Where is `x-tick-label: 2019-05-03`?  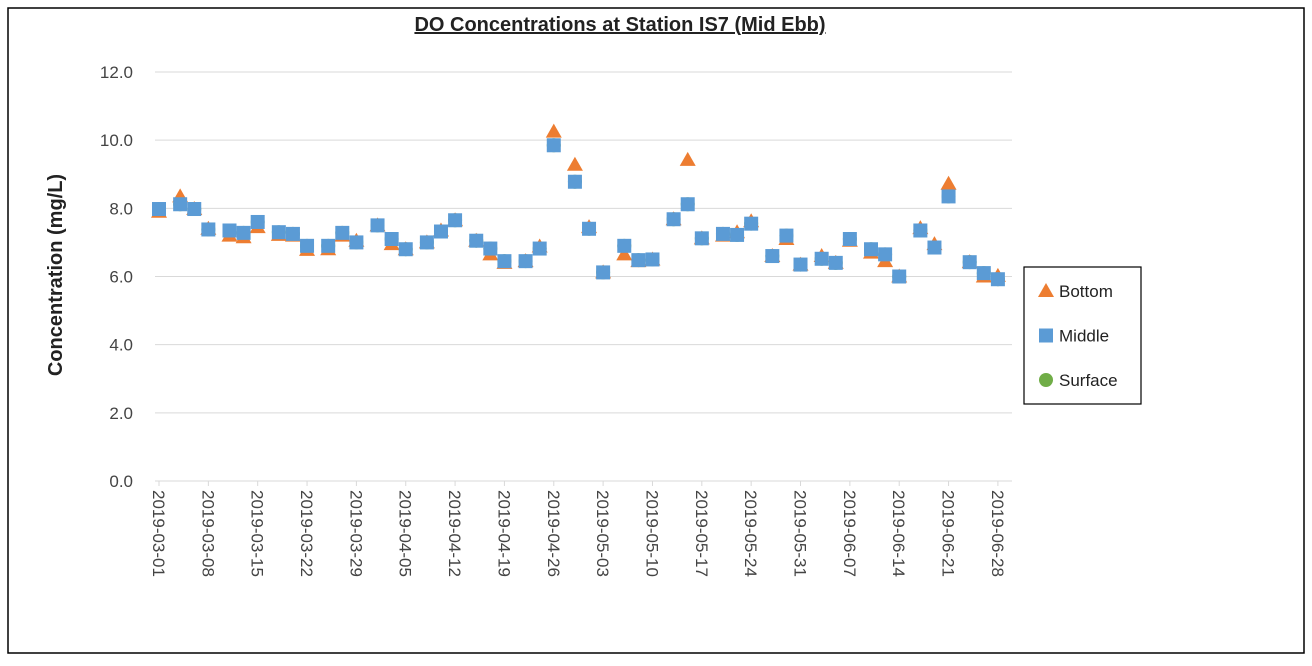
x-tick-label: 2019-05-03 is located at coordinates (602, 533).